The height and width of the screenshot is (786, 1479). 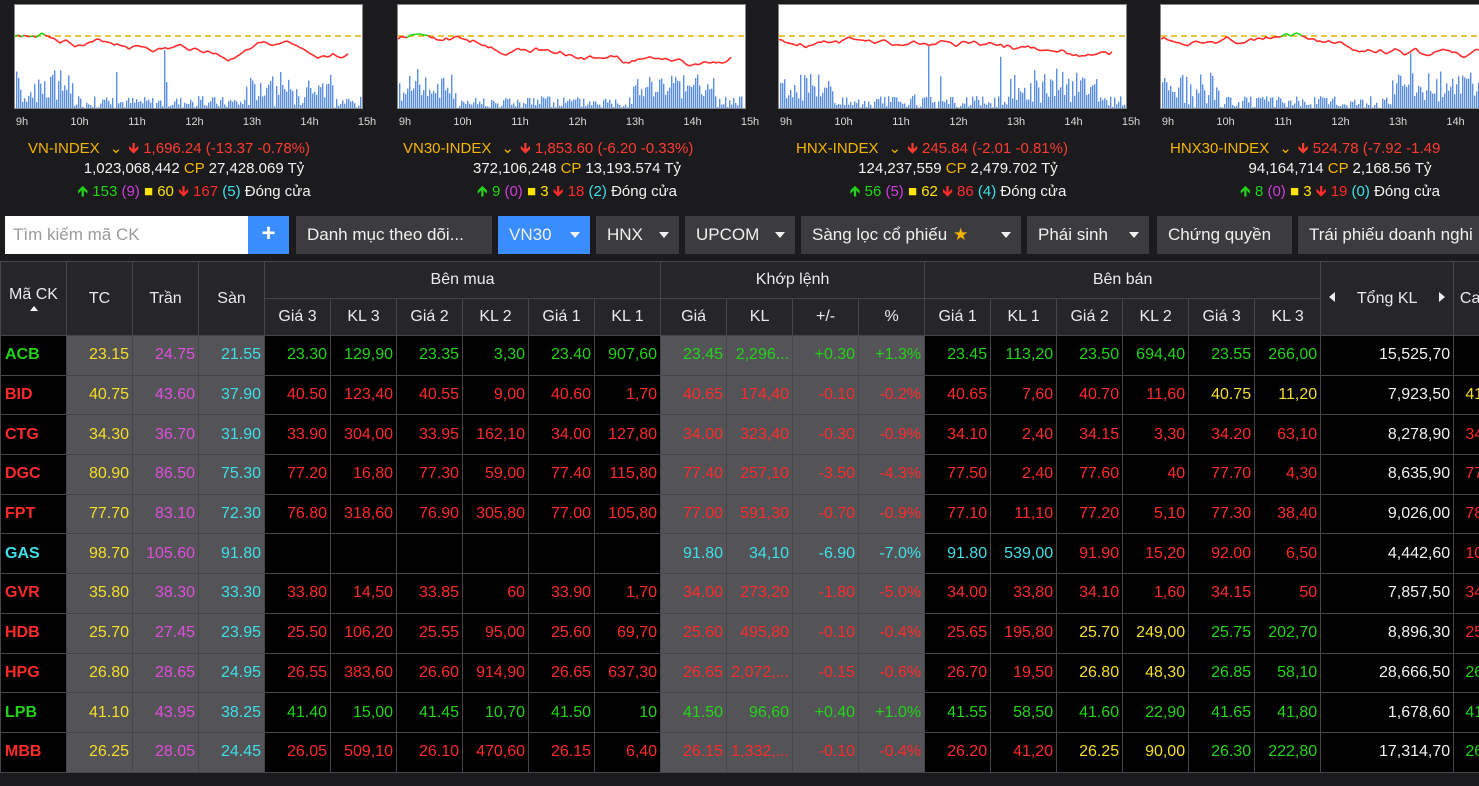 What do you see at coordinates (1033, 191) in the screenshot?
I see `market-status: Đóng cửa` at bounding box center [1033, 191].